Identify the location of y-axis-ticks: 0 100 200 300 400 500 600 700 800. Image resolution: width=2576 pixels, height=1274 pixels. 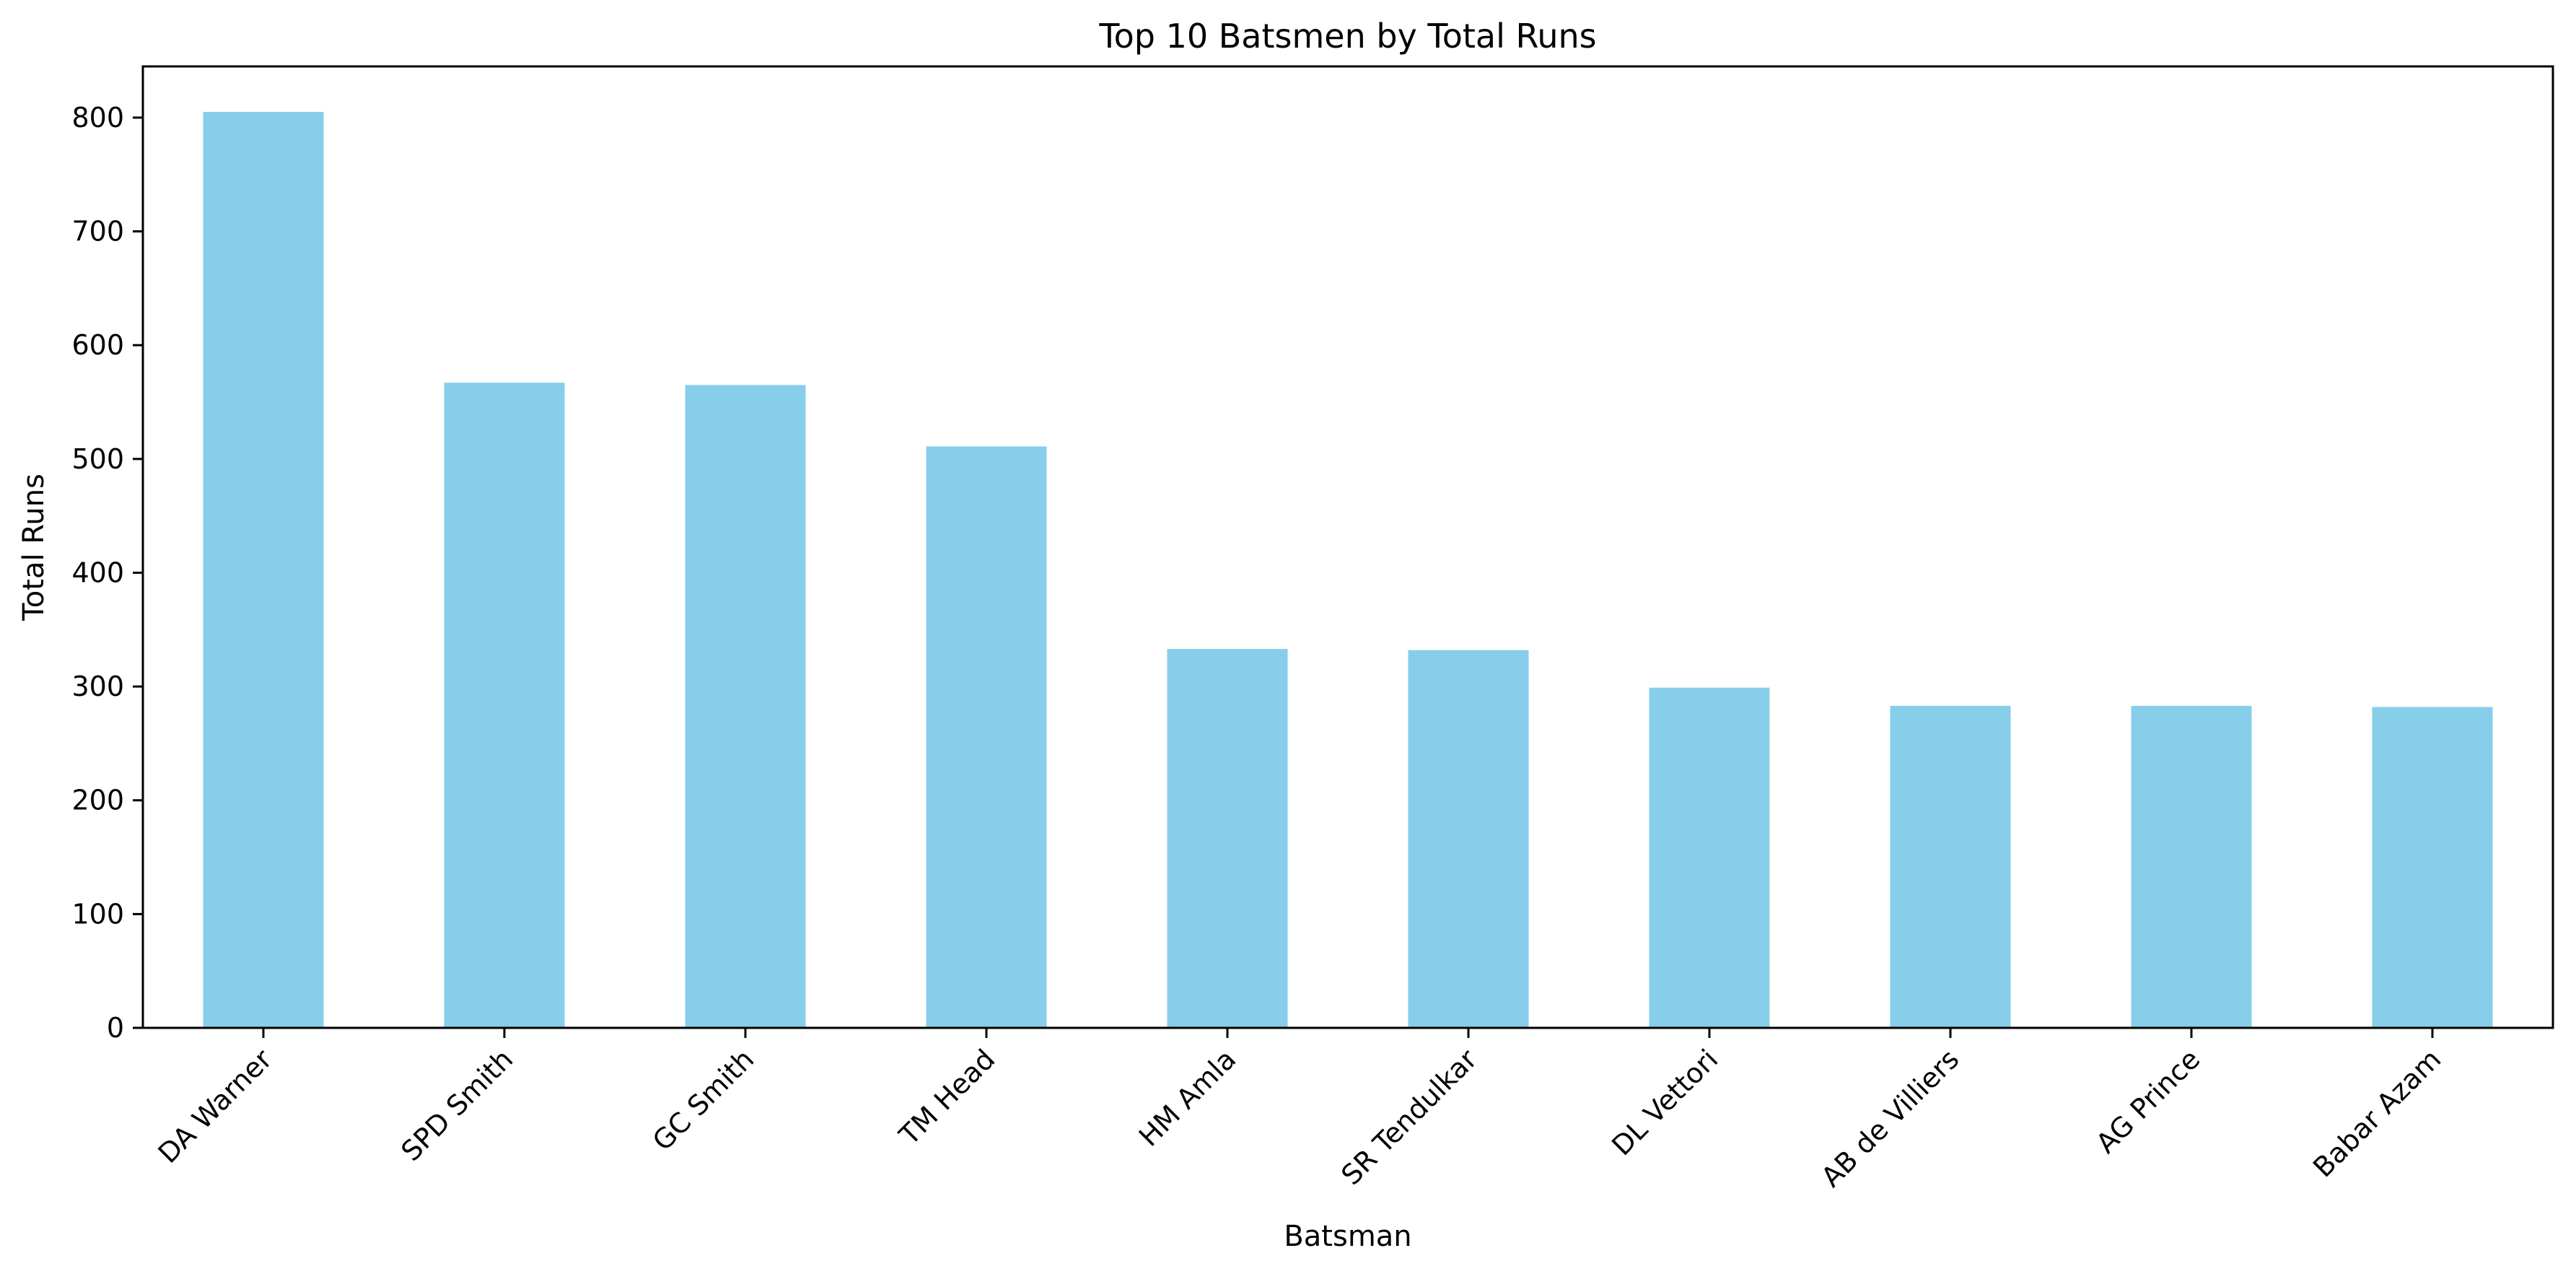
(107, 573).